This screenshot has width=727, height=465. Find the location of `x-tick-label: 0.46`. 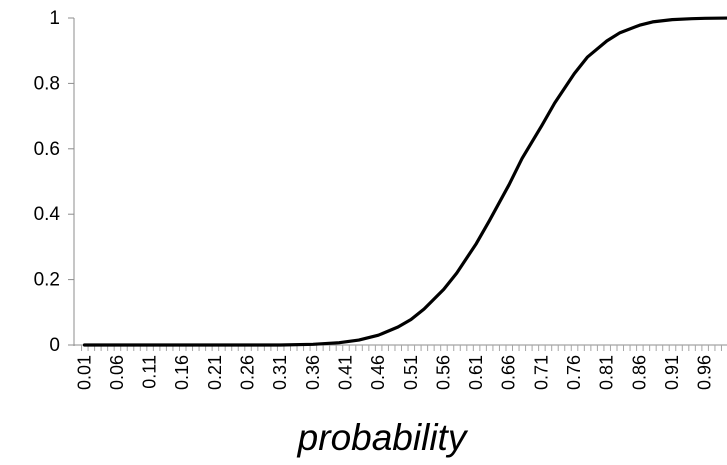

x-tick-label: 0.46 is located at coordinates (378, 372).